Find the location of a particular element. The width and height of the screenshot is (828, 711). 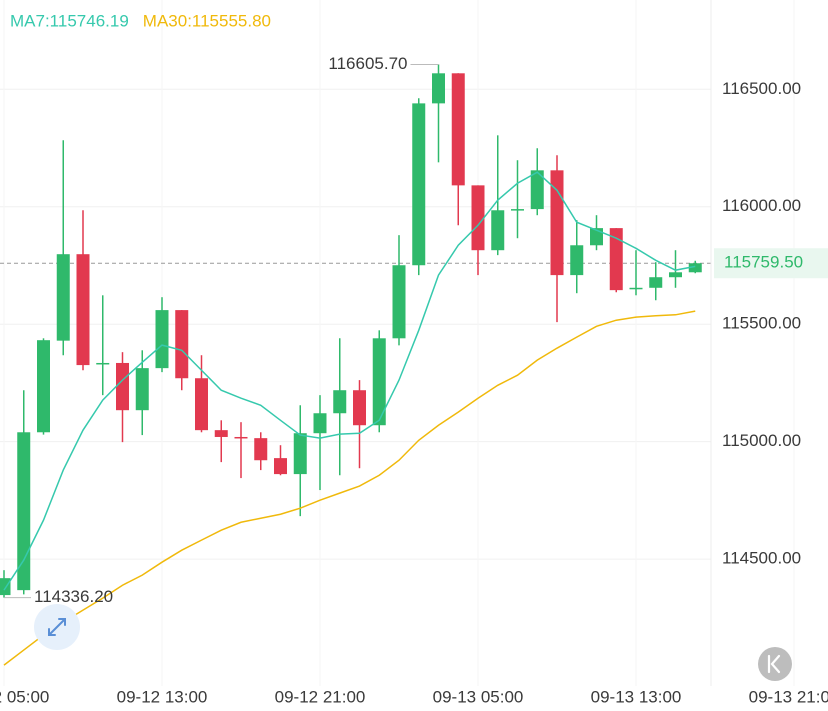

reset-button-bg is located at coordinates (775, 664).